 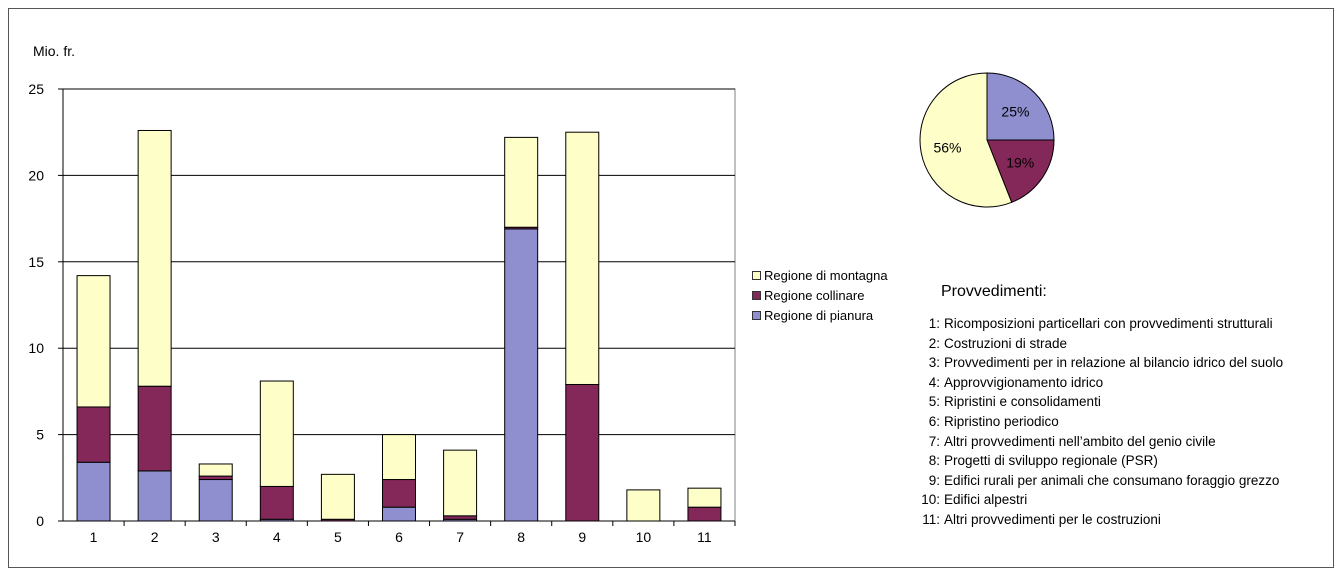 I want to click on legend-swatch-collinare, so click(x=756, y=295).